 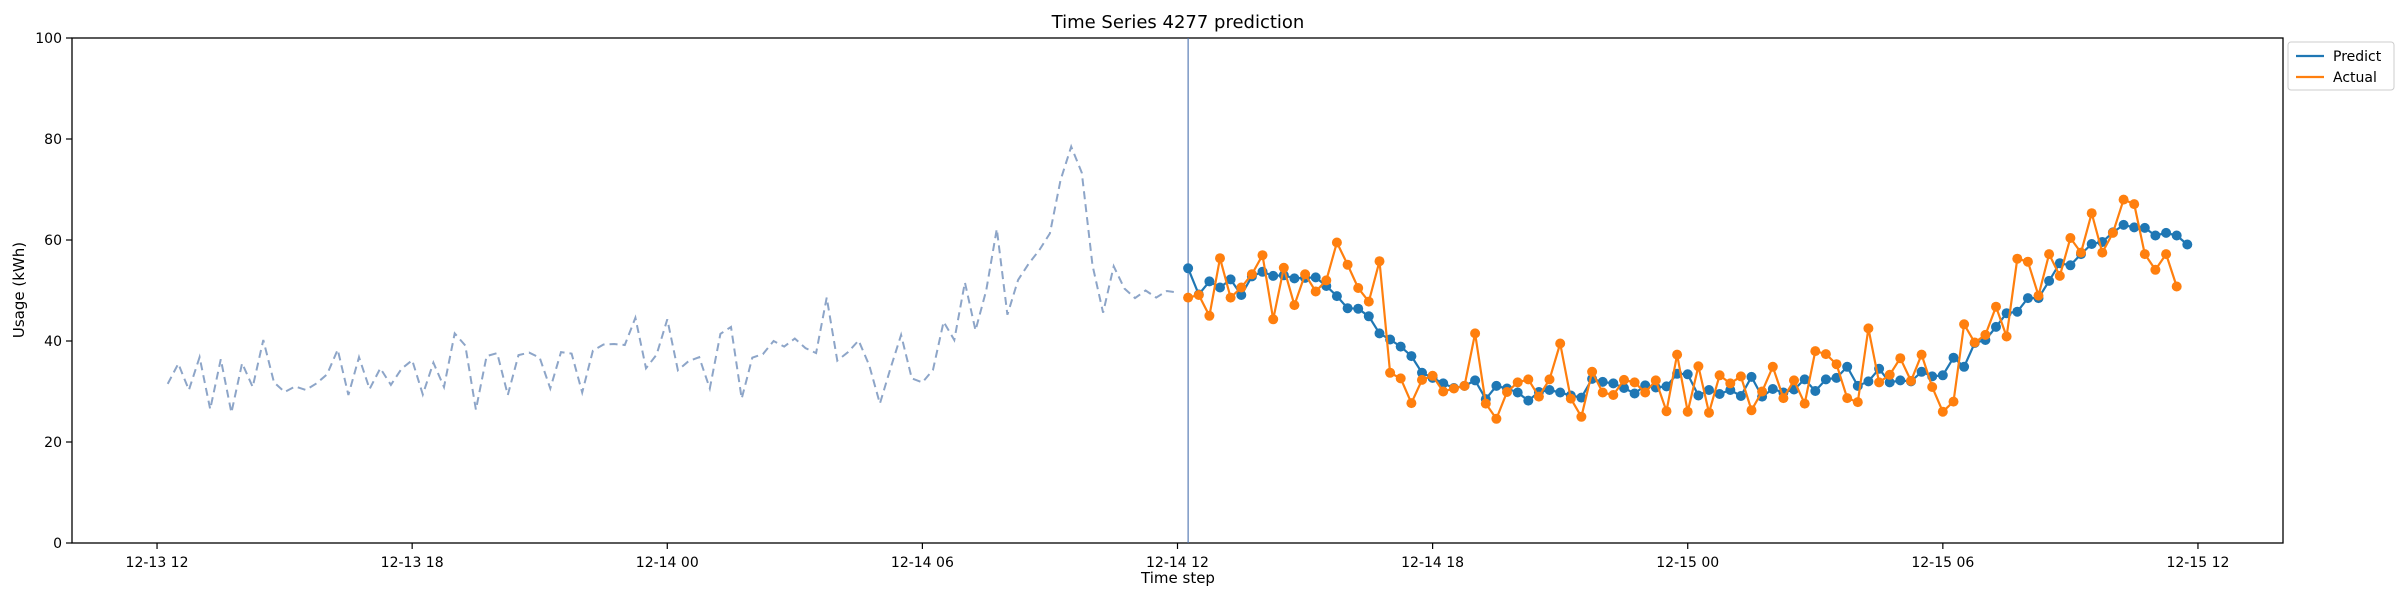 What do you see at coordinates (1178, 22) in the screenshot?
I see `chart-title: Time Series 4277 prediction` at bounding box center [1178, 22].